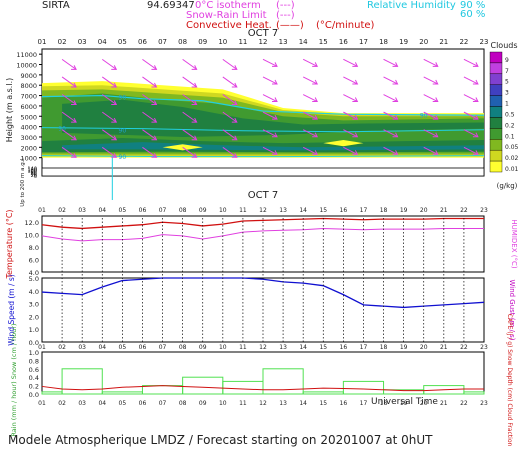 Image resolution: width=528 pixels, height=450 pixels. I want to click on hour-tick-label-mid: 07, so click(163, 210).